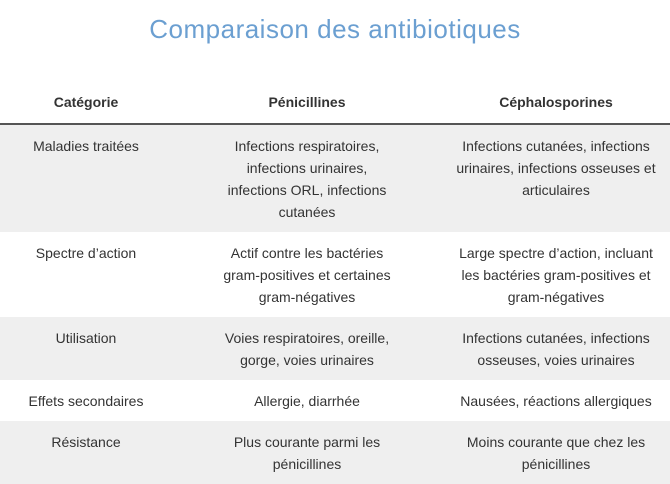  What do you see at coordinates (86, 401) in the screenshot?
I see `table-cell: Effets secondaires` at bounding box center [86, 401].